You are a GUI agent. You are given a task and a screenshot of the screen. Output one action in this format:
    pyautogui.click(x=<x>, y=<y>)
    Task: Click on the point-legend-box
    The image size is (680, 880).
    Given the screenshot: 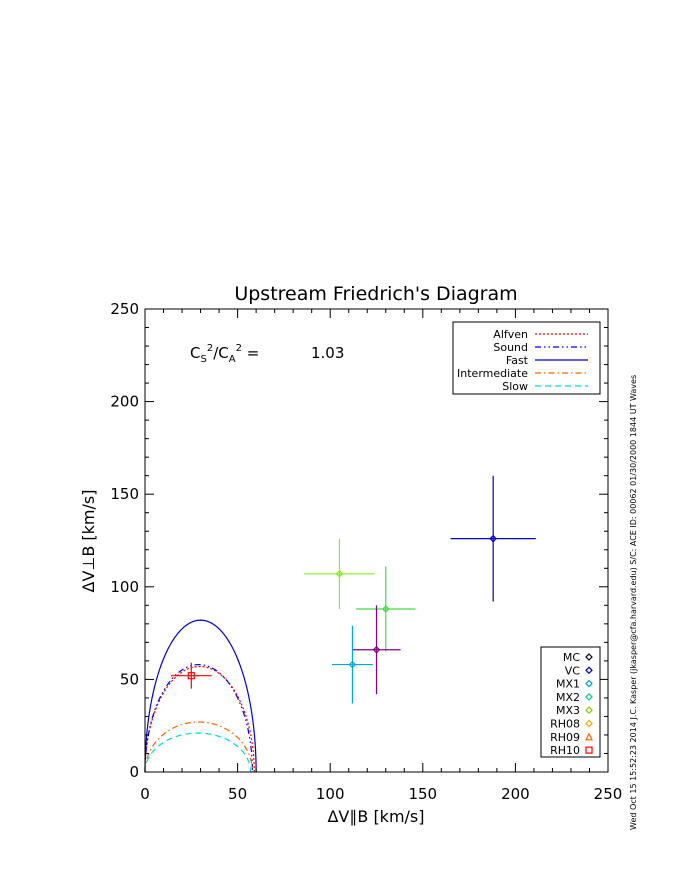 What is the action you would take?
    pyautogui.click(x=570, y=702)
    